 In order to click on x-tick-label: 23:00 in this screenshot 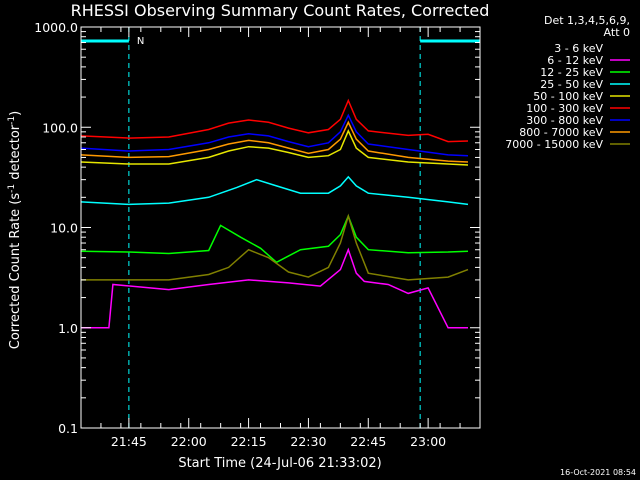, I will do `click(428, 441)`.